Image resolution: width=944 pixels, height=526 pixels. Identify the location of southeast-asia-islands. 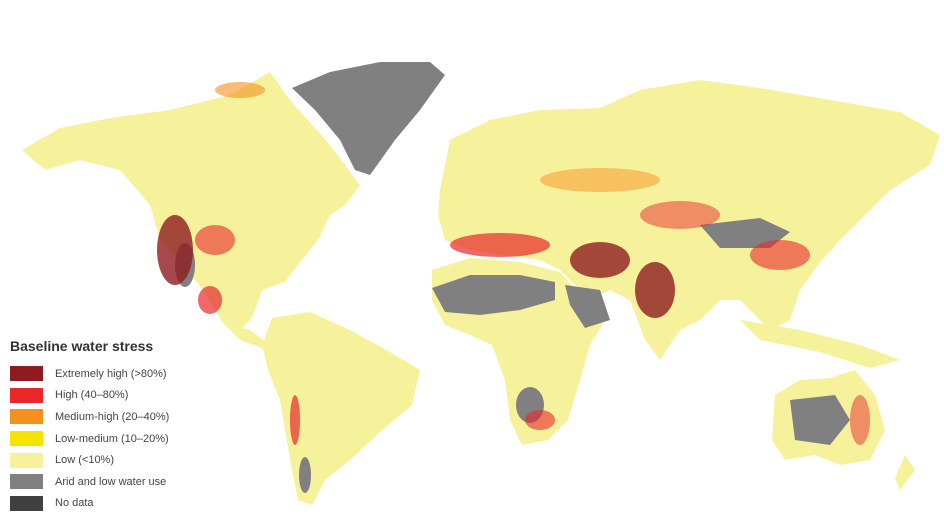
(820, 344).